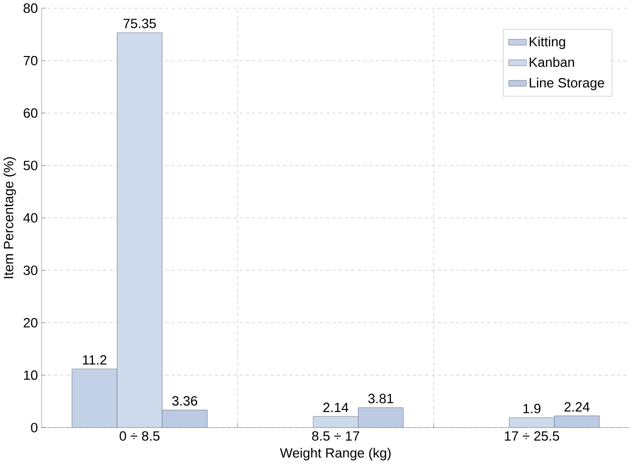 This screenshot has height=464, width=630. What do you see at coordinates (336, 436) in the screenshot?
I see `x-tick-label: 8.5 ÷ 17` at bounding box center [336, 436].